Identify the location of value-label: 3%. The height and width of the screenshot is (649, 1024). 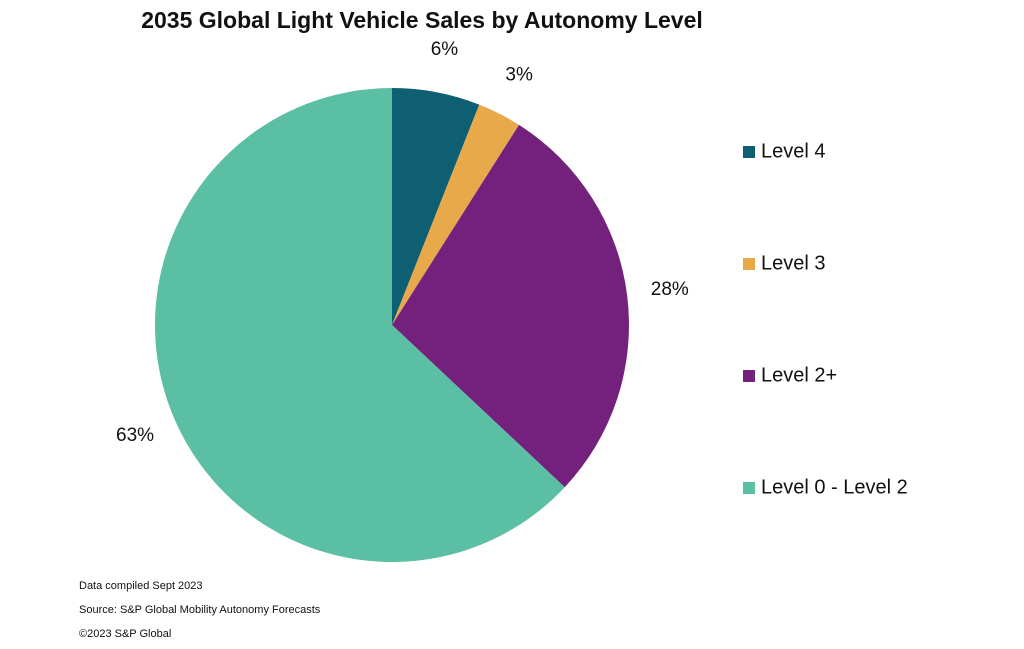
(519, 75).